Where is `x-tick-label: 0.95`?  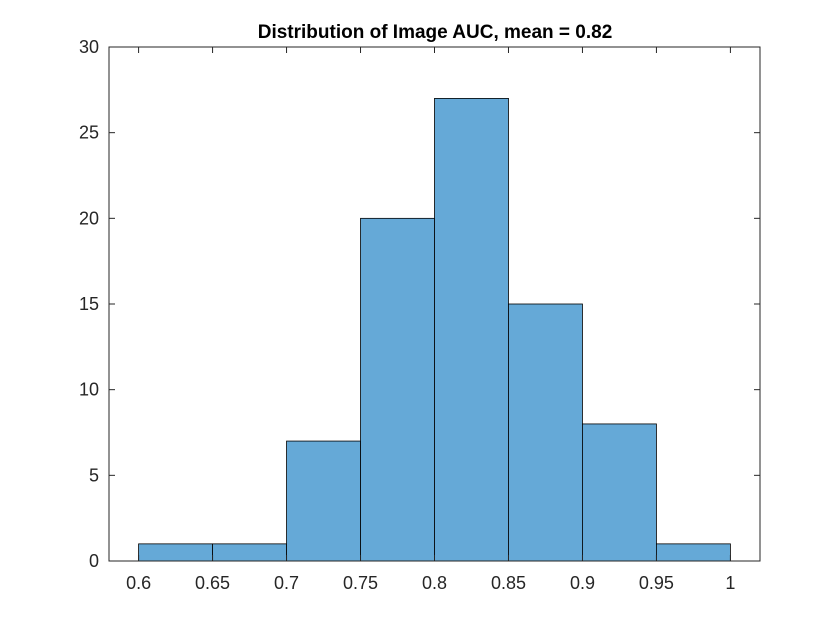 x-tick-label: 0.95 is located at coordinates (656, 583).